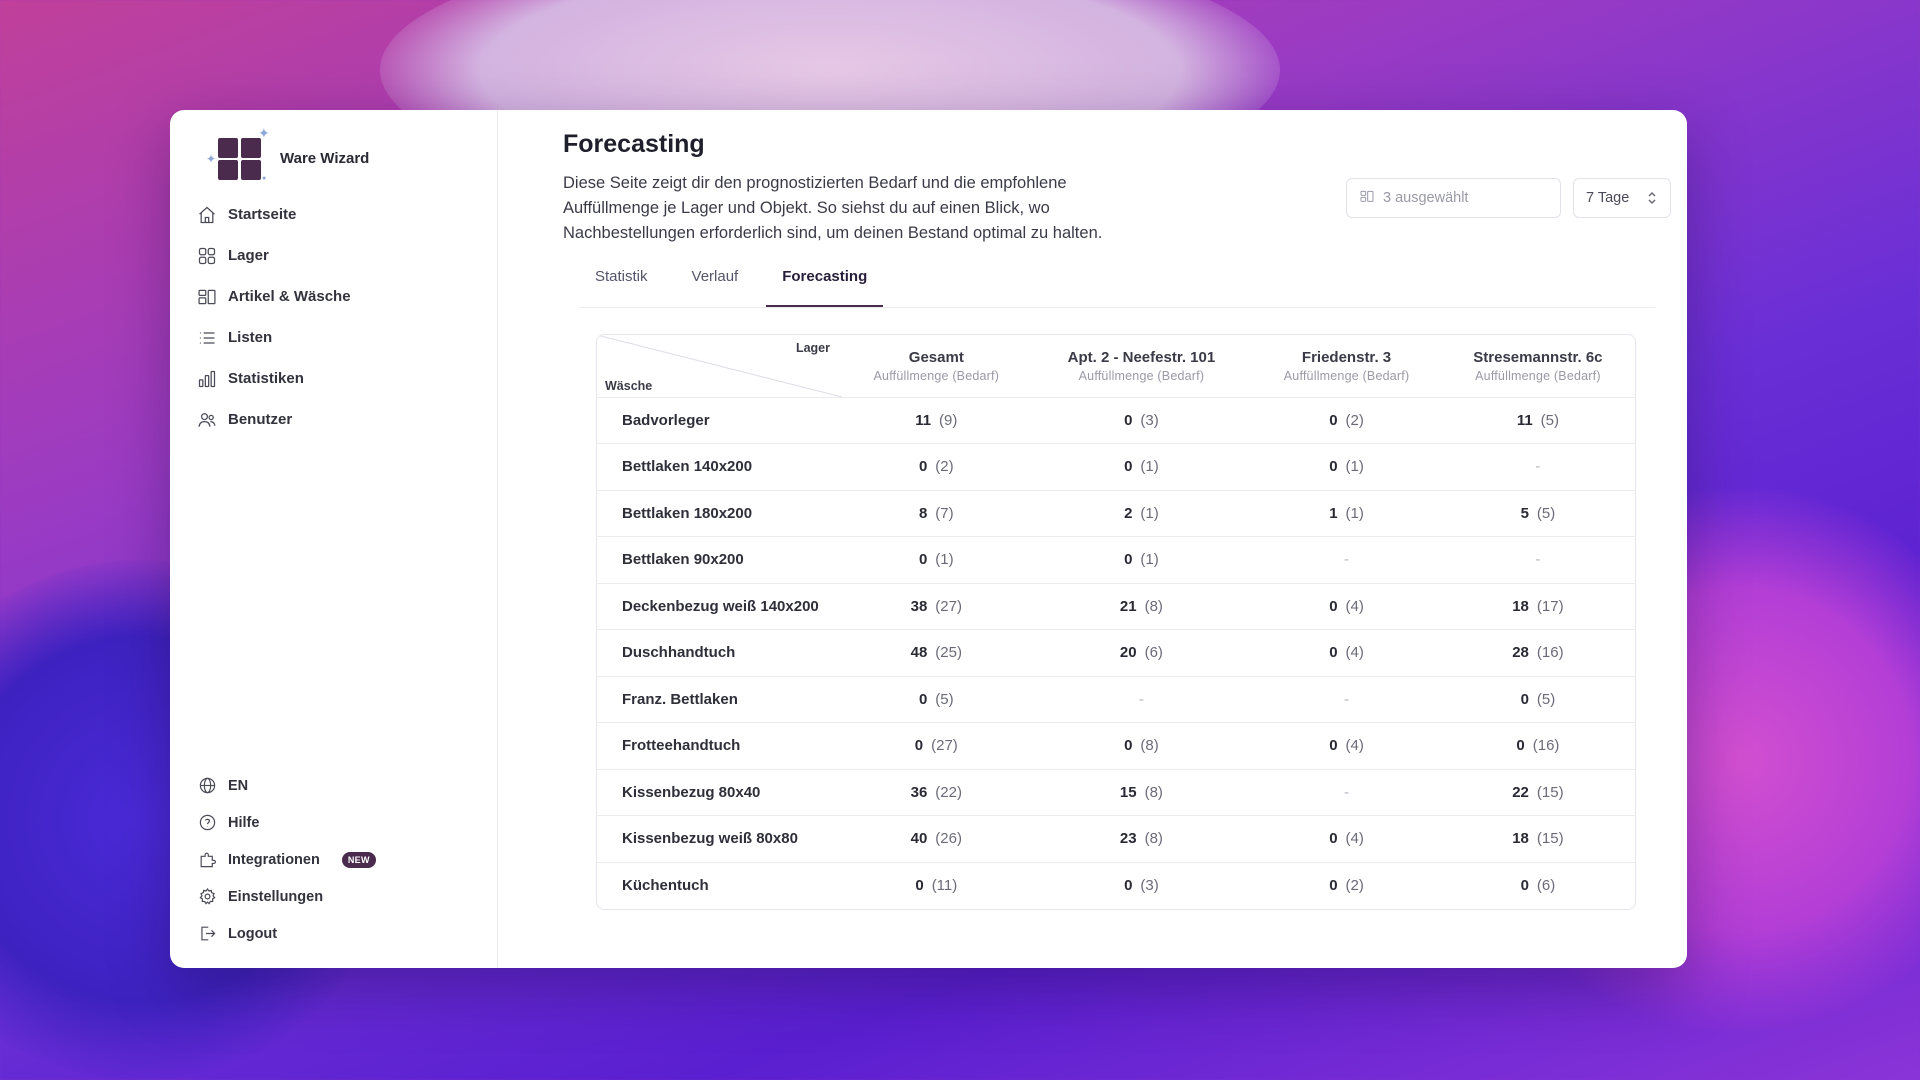 This screenshot has height=1080, width=1920. Describe the element at coordinates (1128, 513) in the screenshot. I see `refill-amount: 2` at that location.